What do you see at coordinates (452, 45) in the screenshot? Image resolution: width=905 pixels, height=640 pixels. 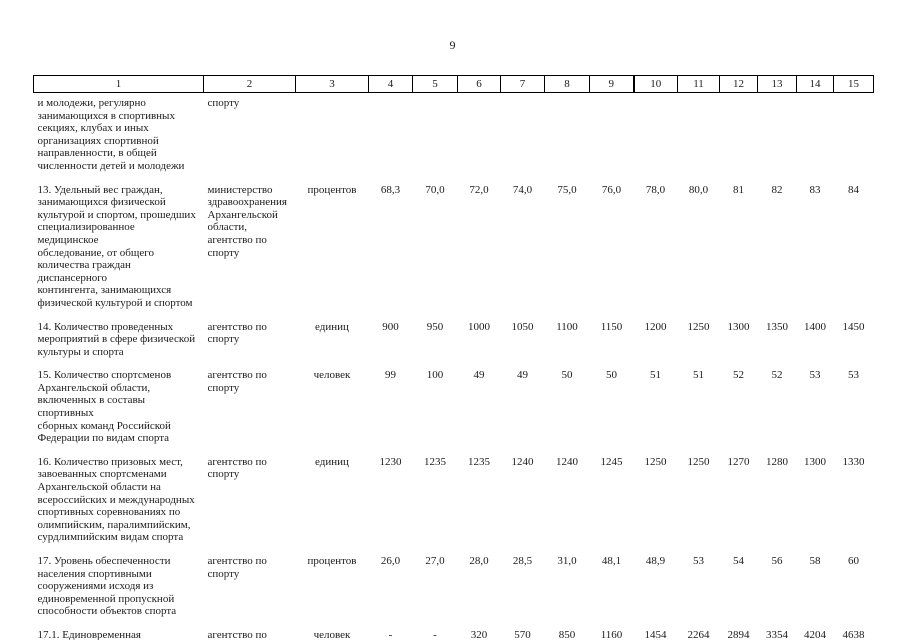 I see `page-number: 9` at bounding box center [452, 45].